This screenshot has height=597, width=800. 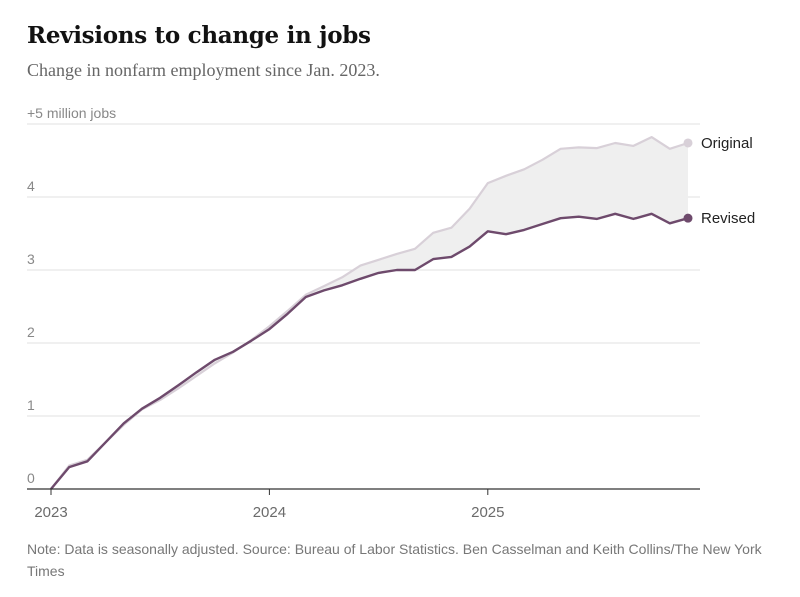 I want to click on x-tick-label-2024: 2024, so click(x=269, y=512).